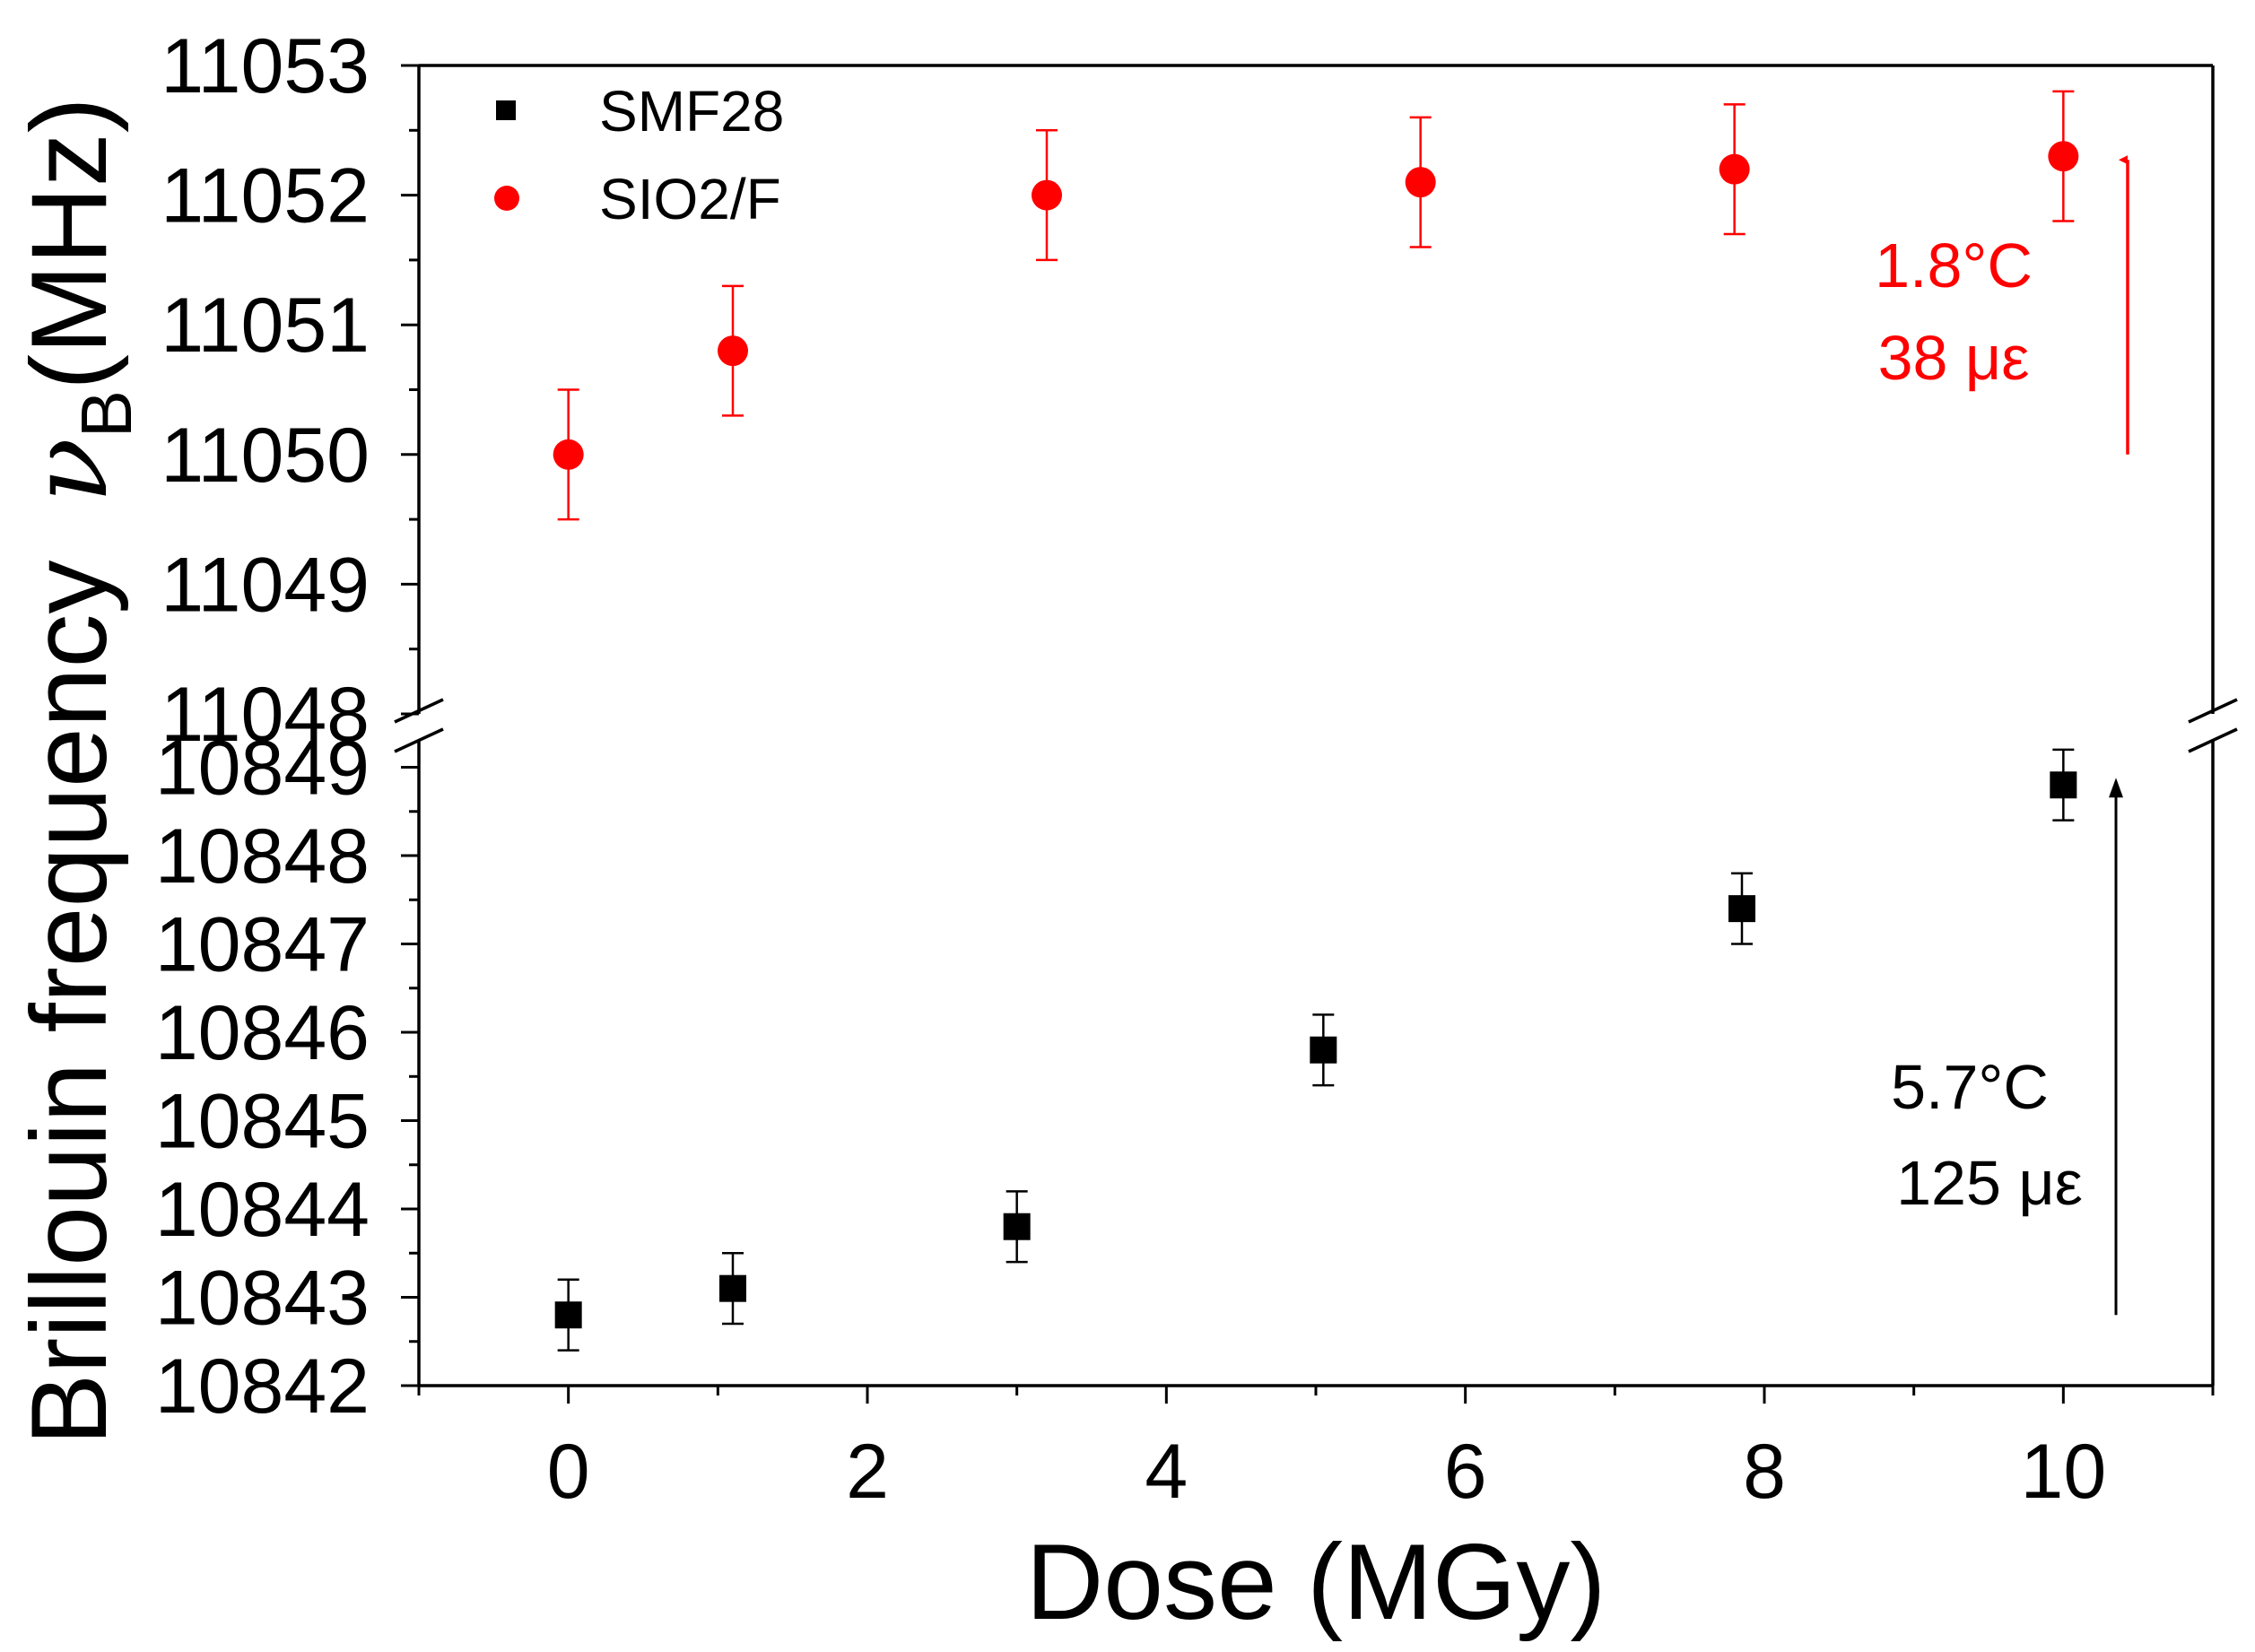 The image size is (2255, 1652). What do you see at coordinates (265, 326) in the screenshot?
I see `y-tick-label: 11051` at bounding box center [265, 326].